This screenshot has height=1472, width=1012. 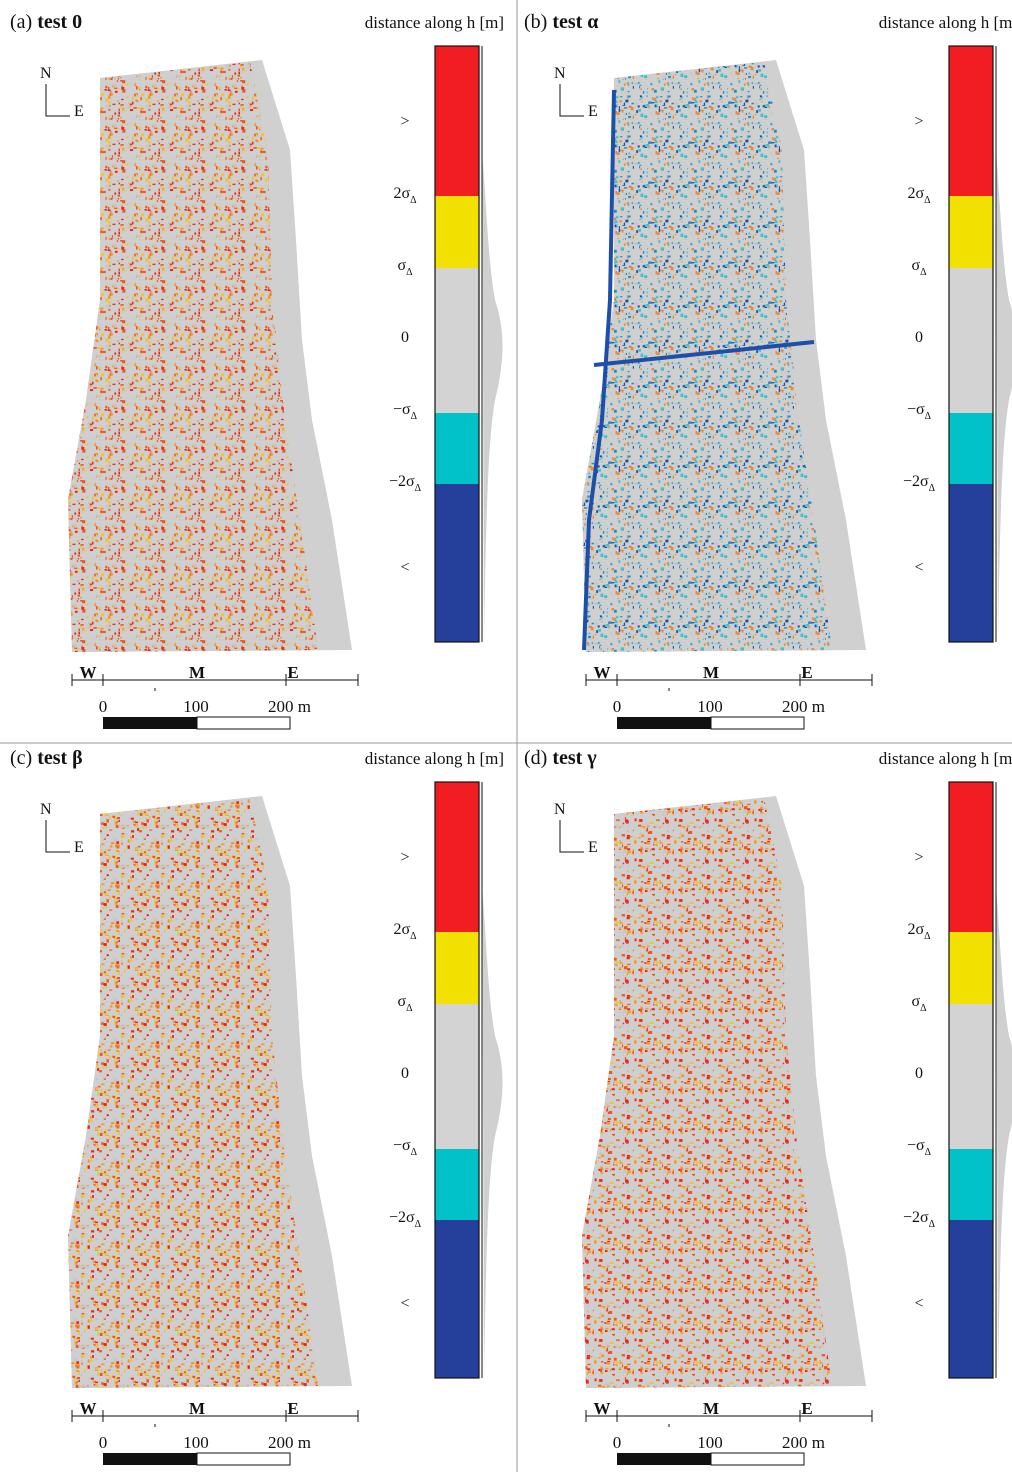 I want to click on panel-label: (a), so click(x=23, y=22).